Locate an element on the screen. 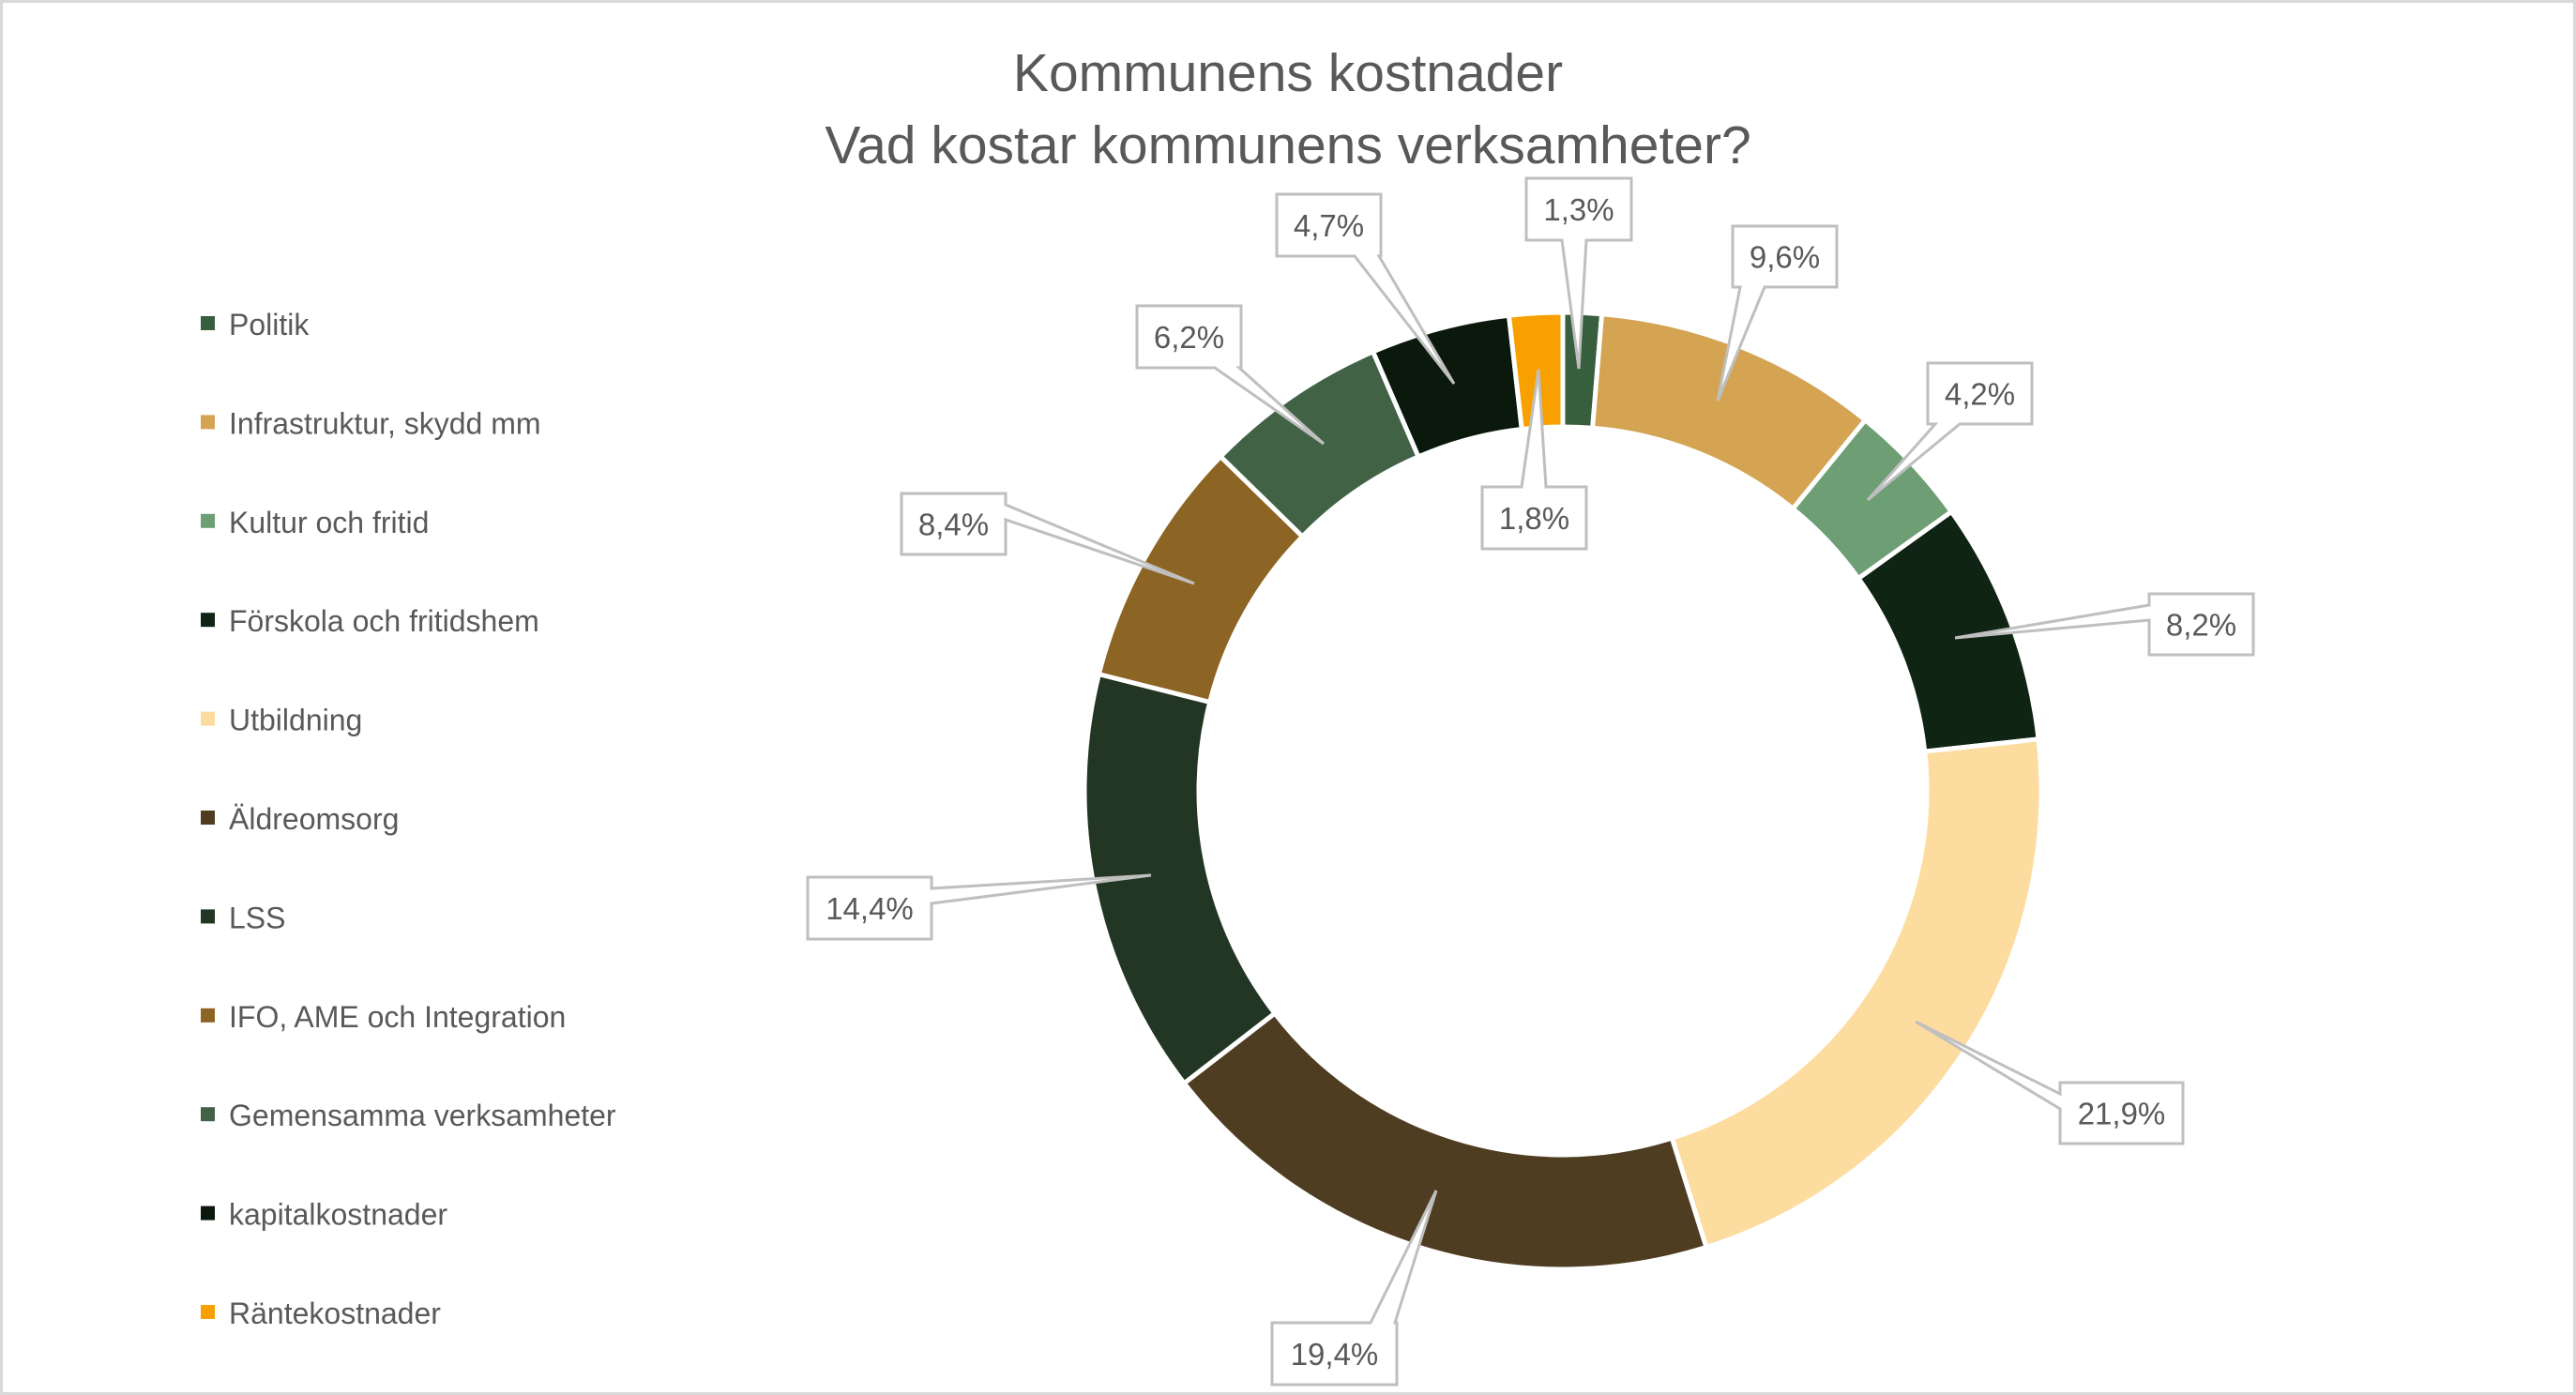 This screenshot has width=2576, height=1395. data-label-utbildning: 21,9% is located at coordinates (2050, 1082).